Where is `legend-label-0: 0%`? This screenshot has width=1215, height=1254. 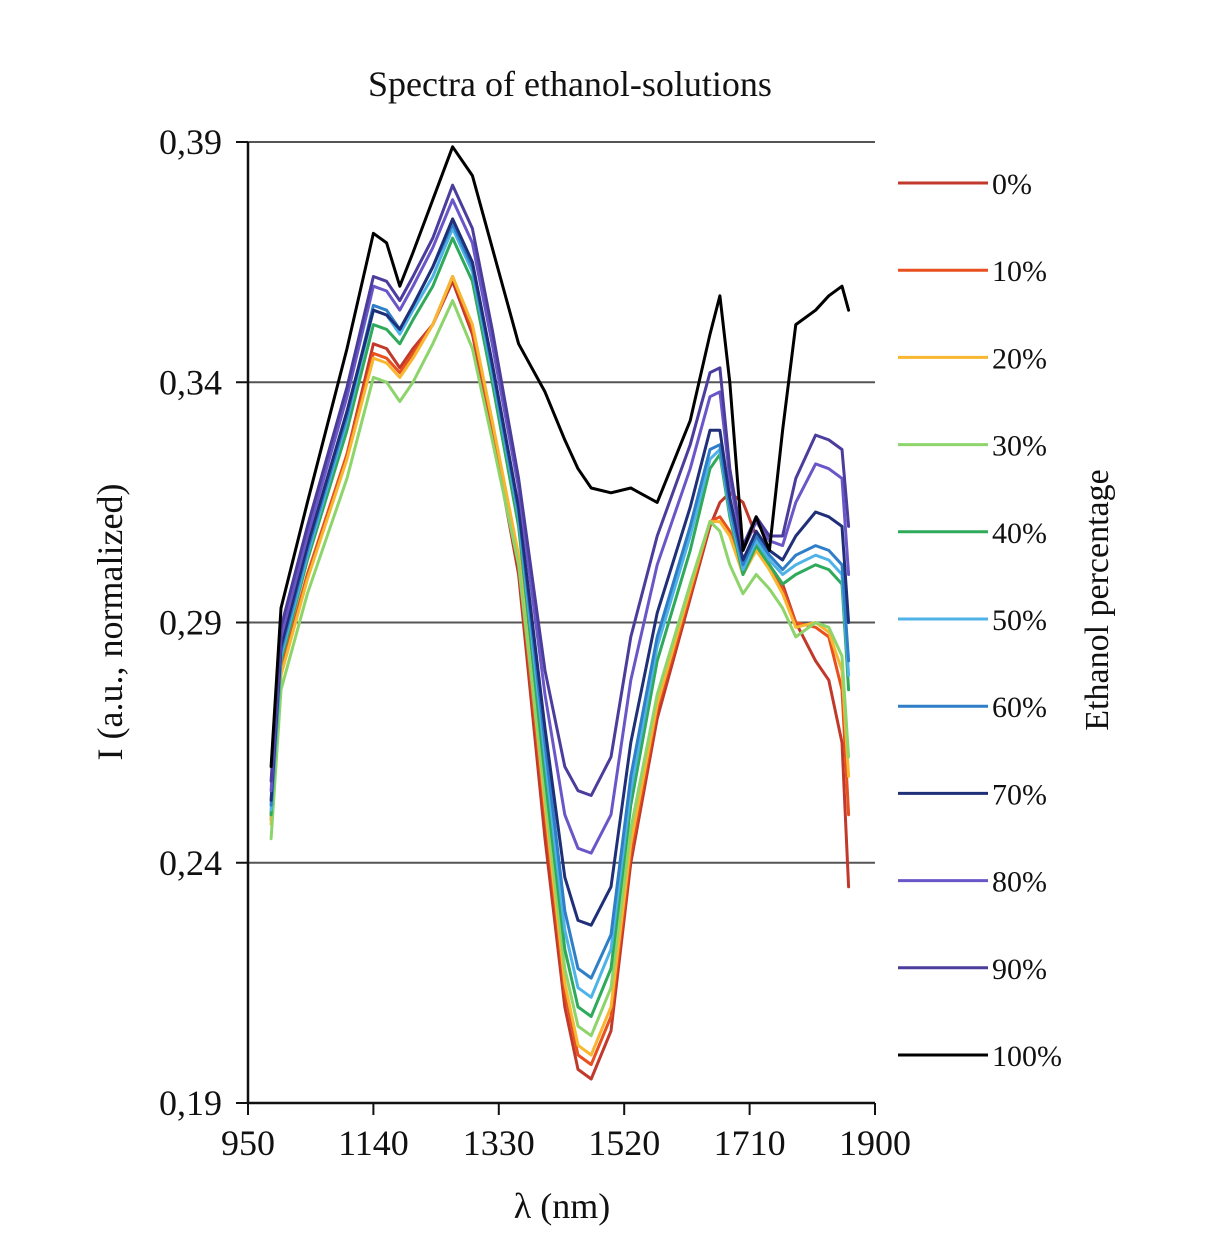 legend-label-0: 0% is located at coordinates (1012, 184).